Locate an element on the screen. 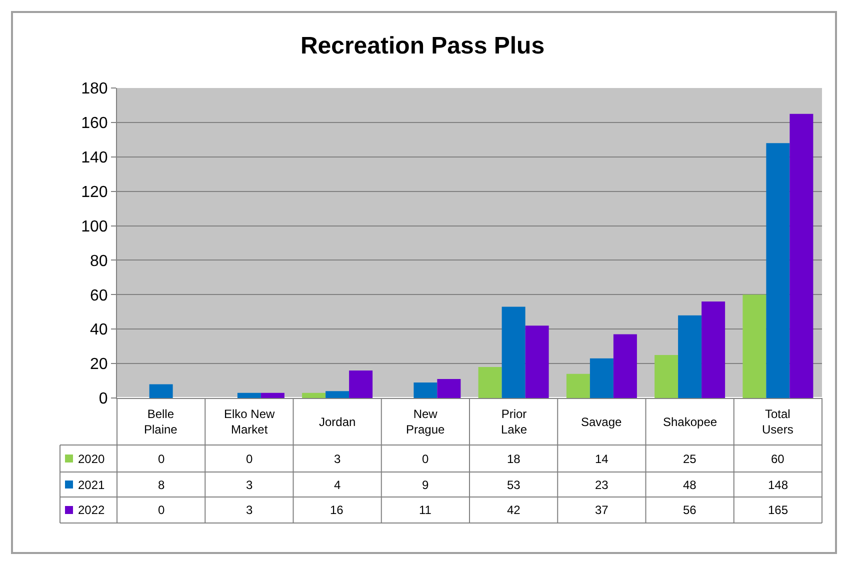  y-tick-label: 20 is located at coordinates (99, 365).